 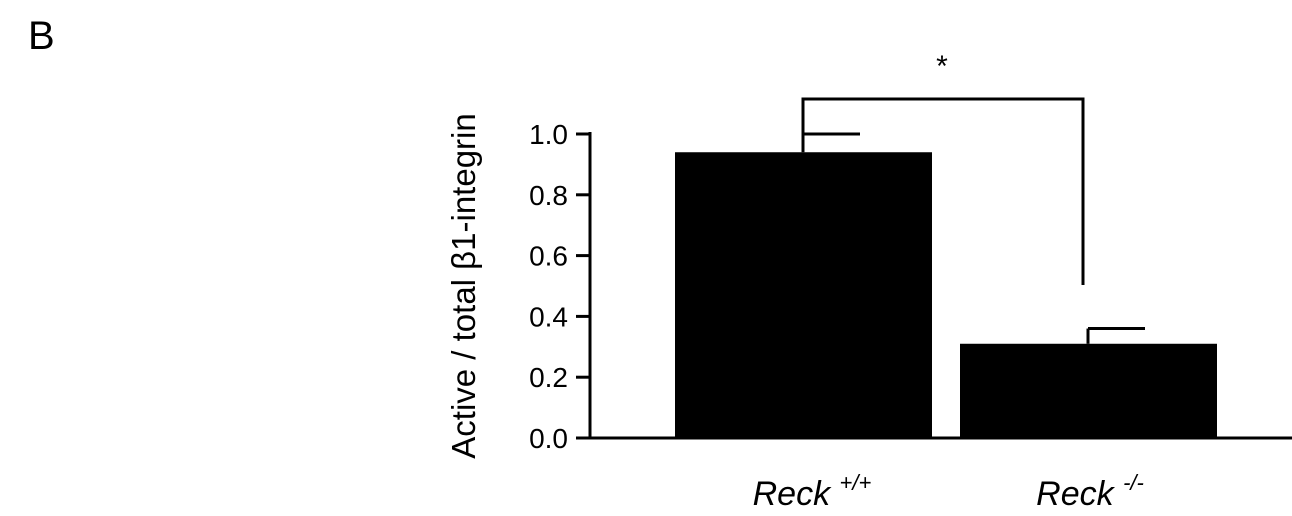 What do you see at coordinates (1090, 491) in the screenshot?
I see `x-category-label: Reck -/-` at bounding box center [1090, 491].